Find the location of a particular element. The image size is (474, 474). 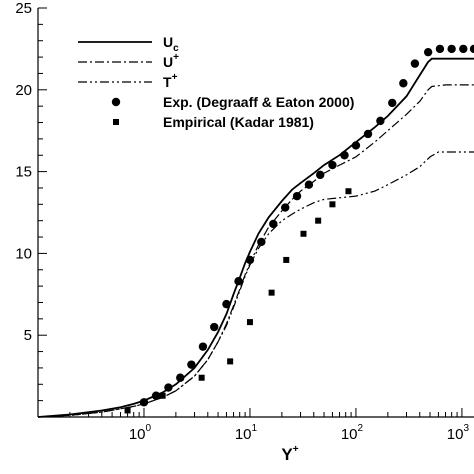

y-tick-label: 15 is located at coordinates (23, 172).